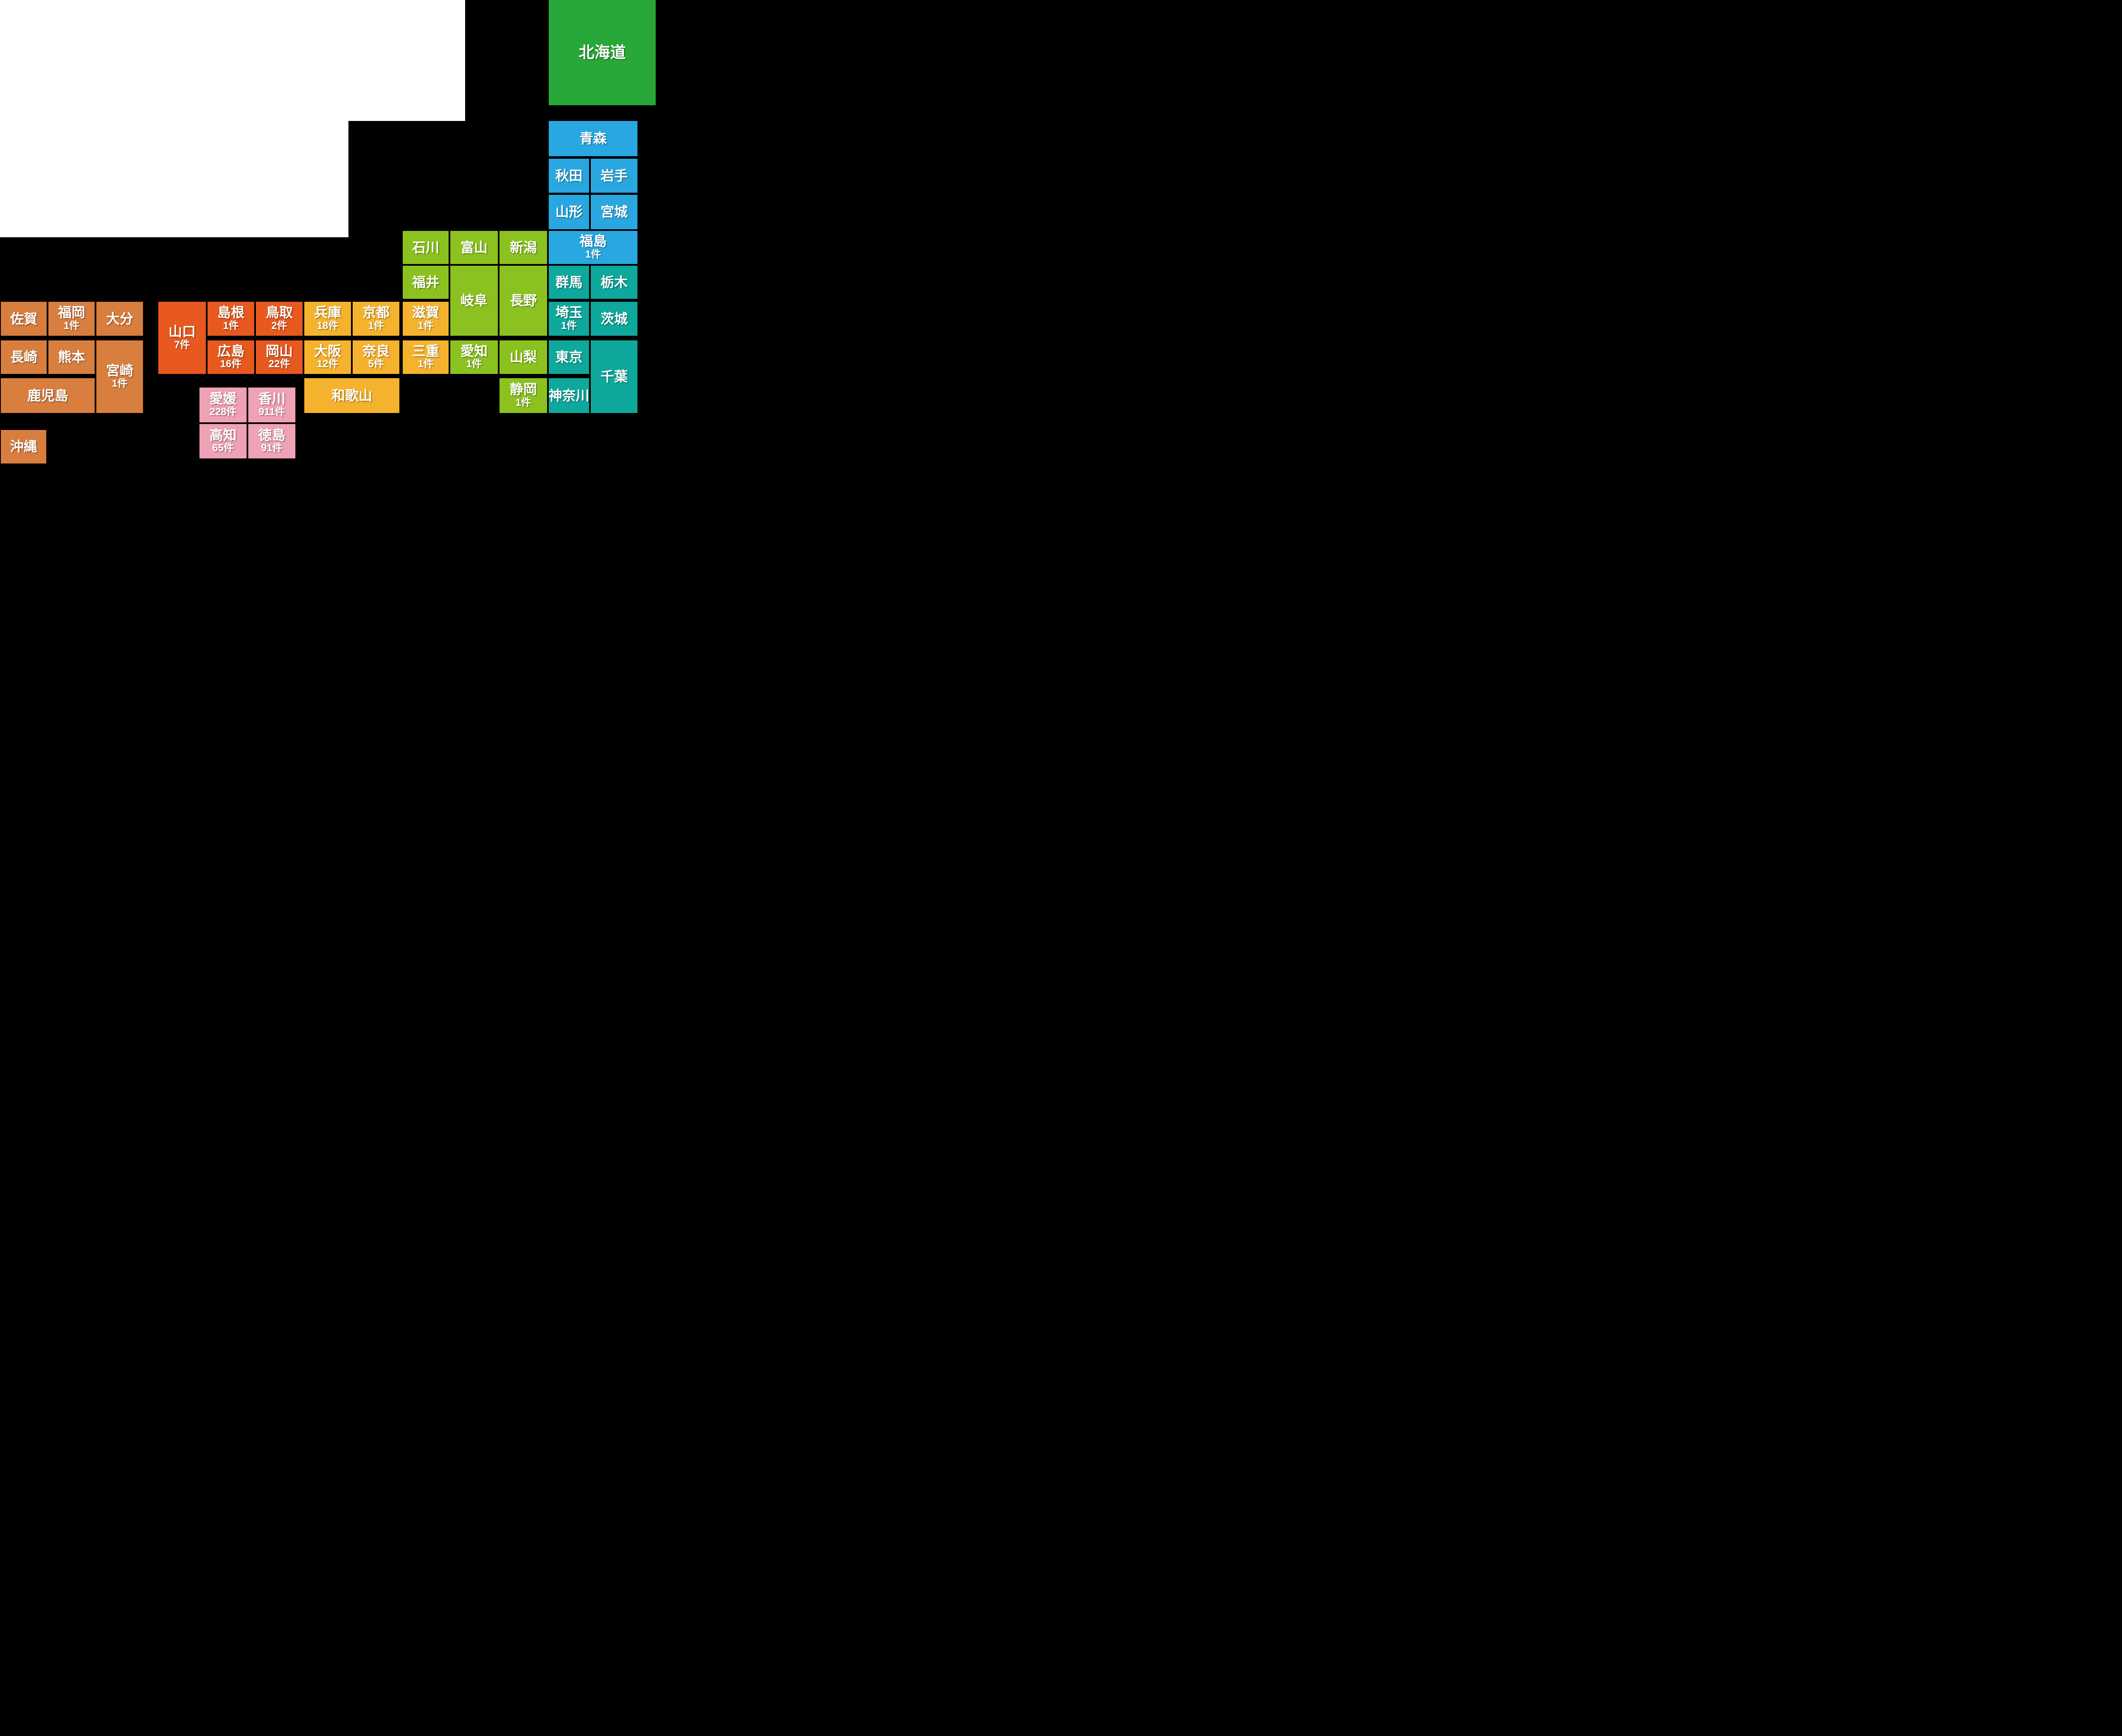 The image size is (2122, 1736). What do you see at coordinates (279, 364) in the screenshot?
I see `prefecture-count: 22件` at bounding box center [279, 364].